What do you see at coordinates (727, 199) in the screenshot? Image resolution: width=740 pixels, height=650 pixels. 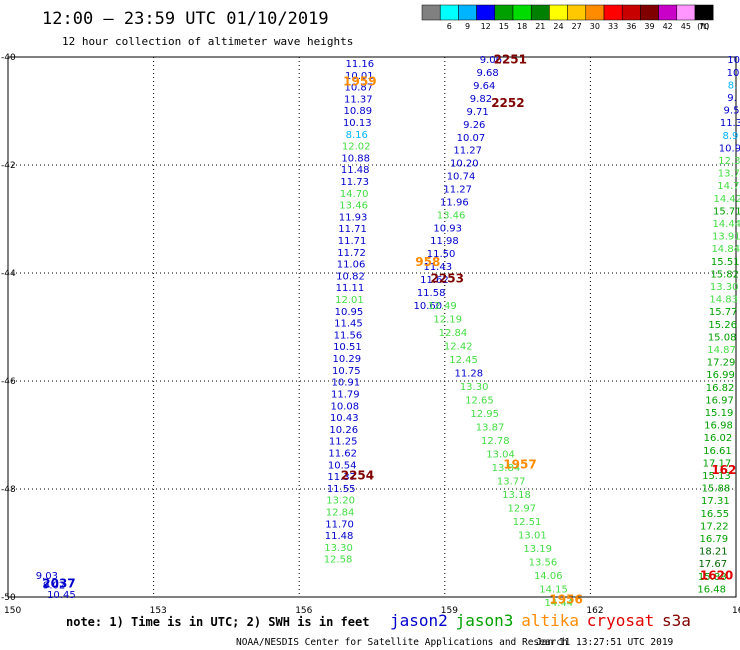 I see `swh-value: 14.42` at bounding box center [727, 199].